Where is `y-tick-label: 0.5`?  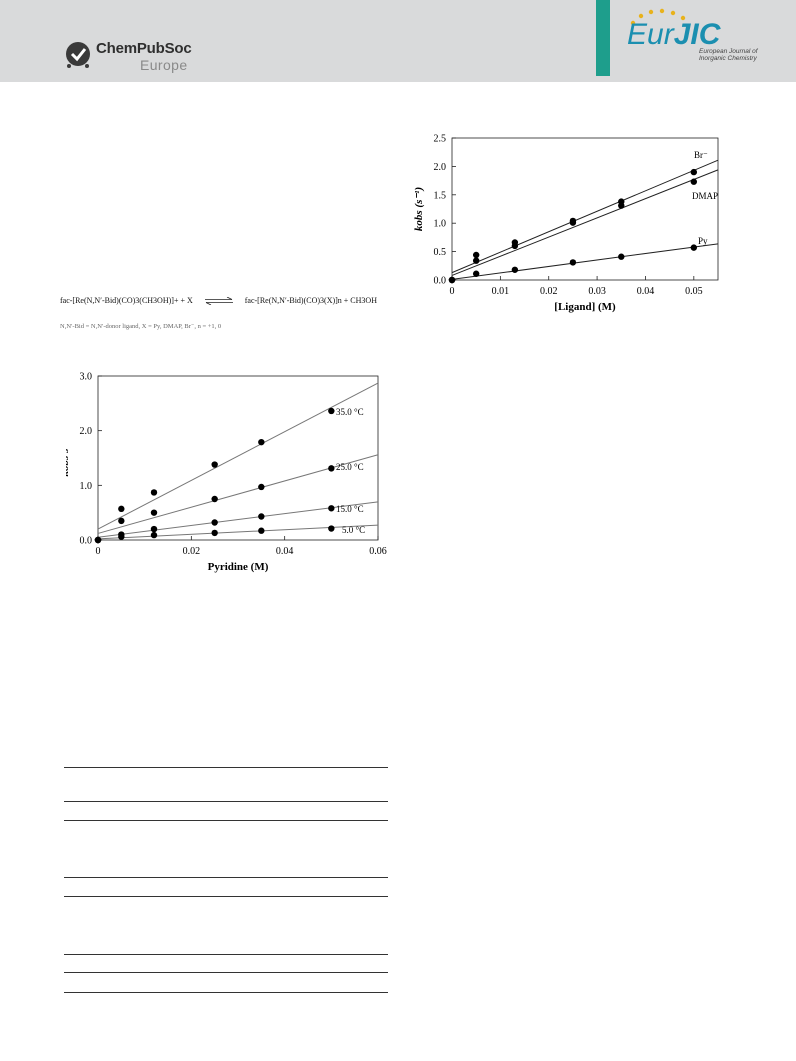 y-tick-label: 0.5 is located at coordinates (440, 252).